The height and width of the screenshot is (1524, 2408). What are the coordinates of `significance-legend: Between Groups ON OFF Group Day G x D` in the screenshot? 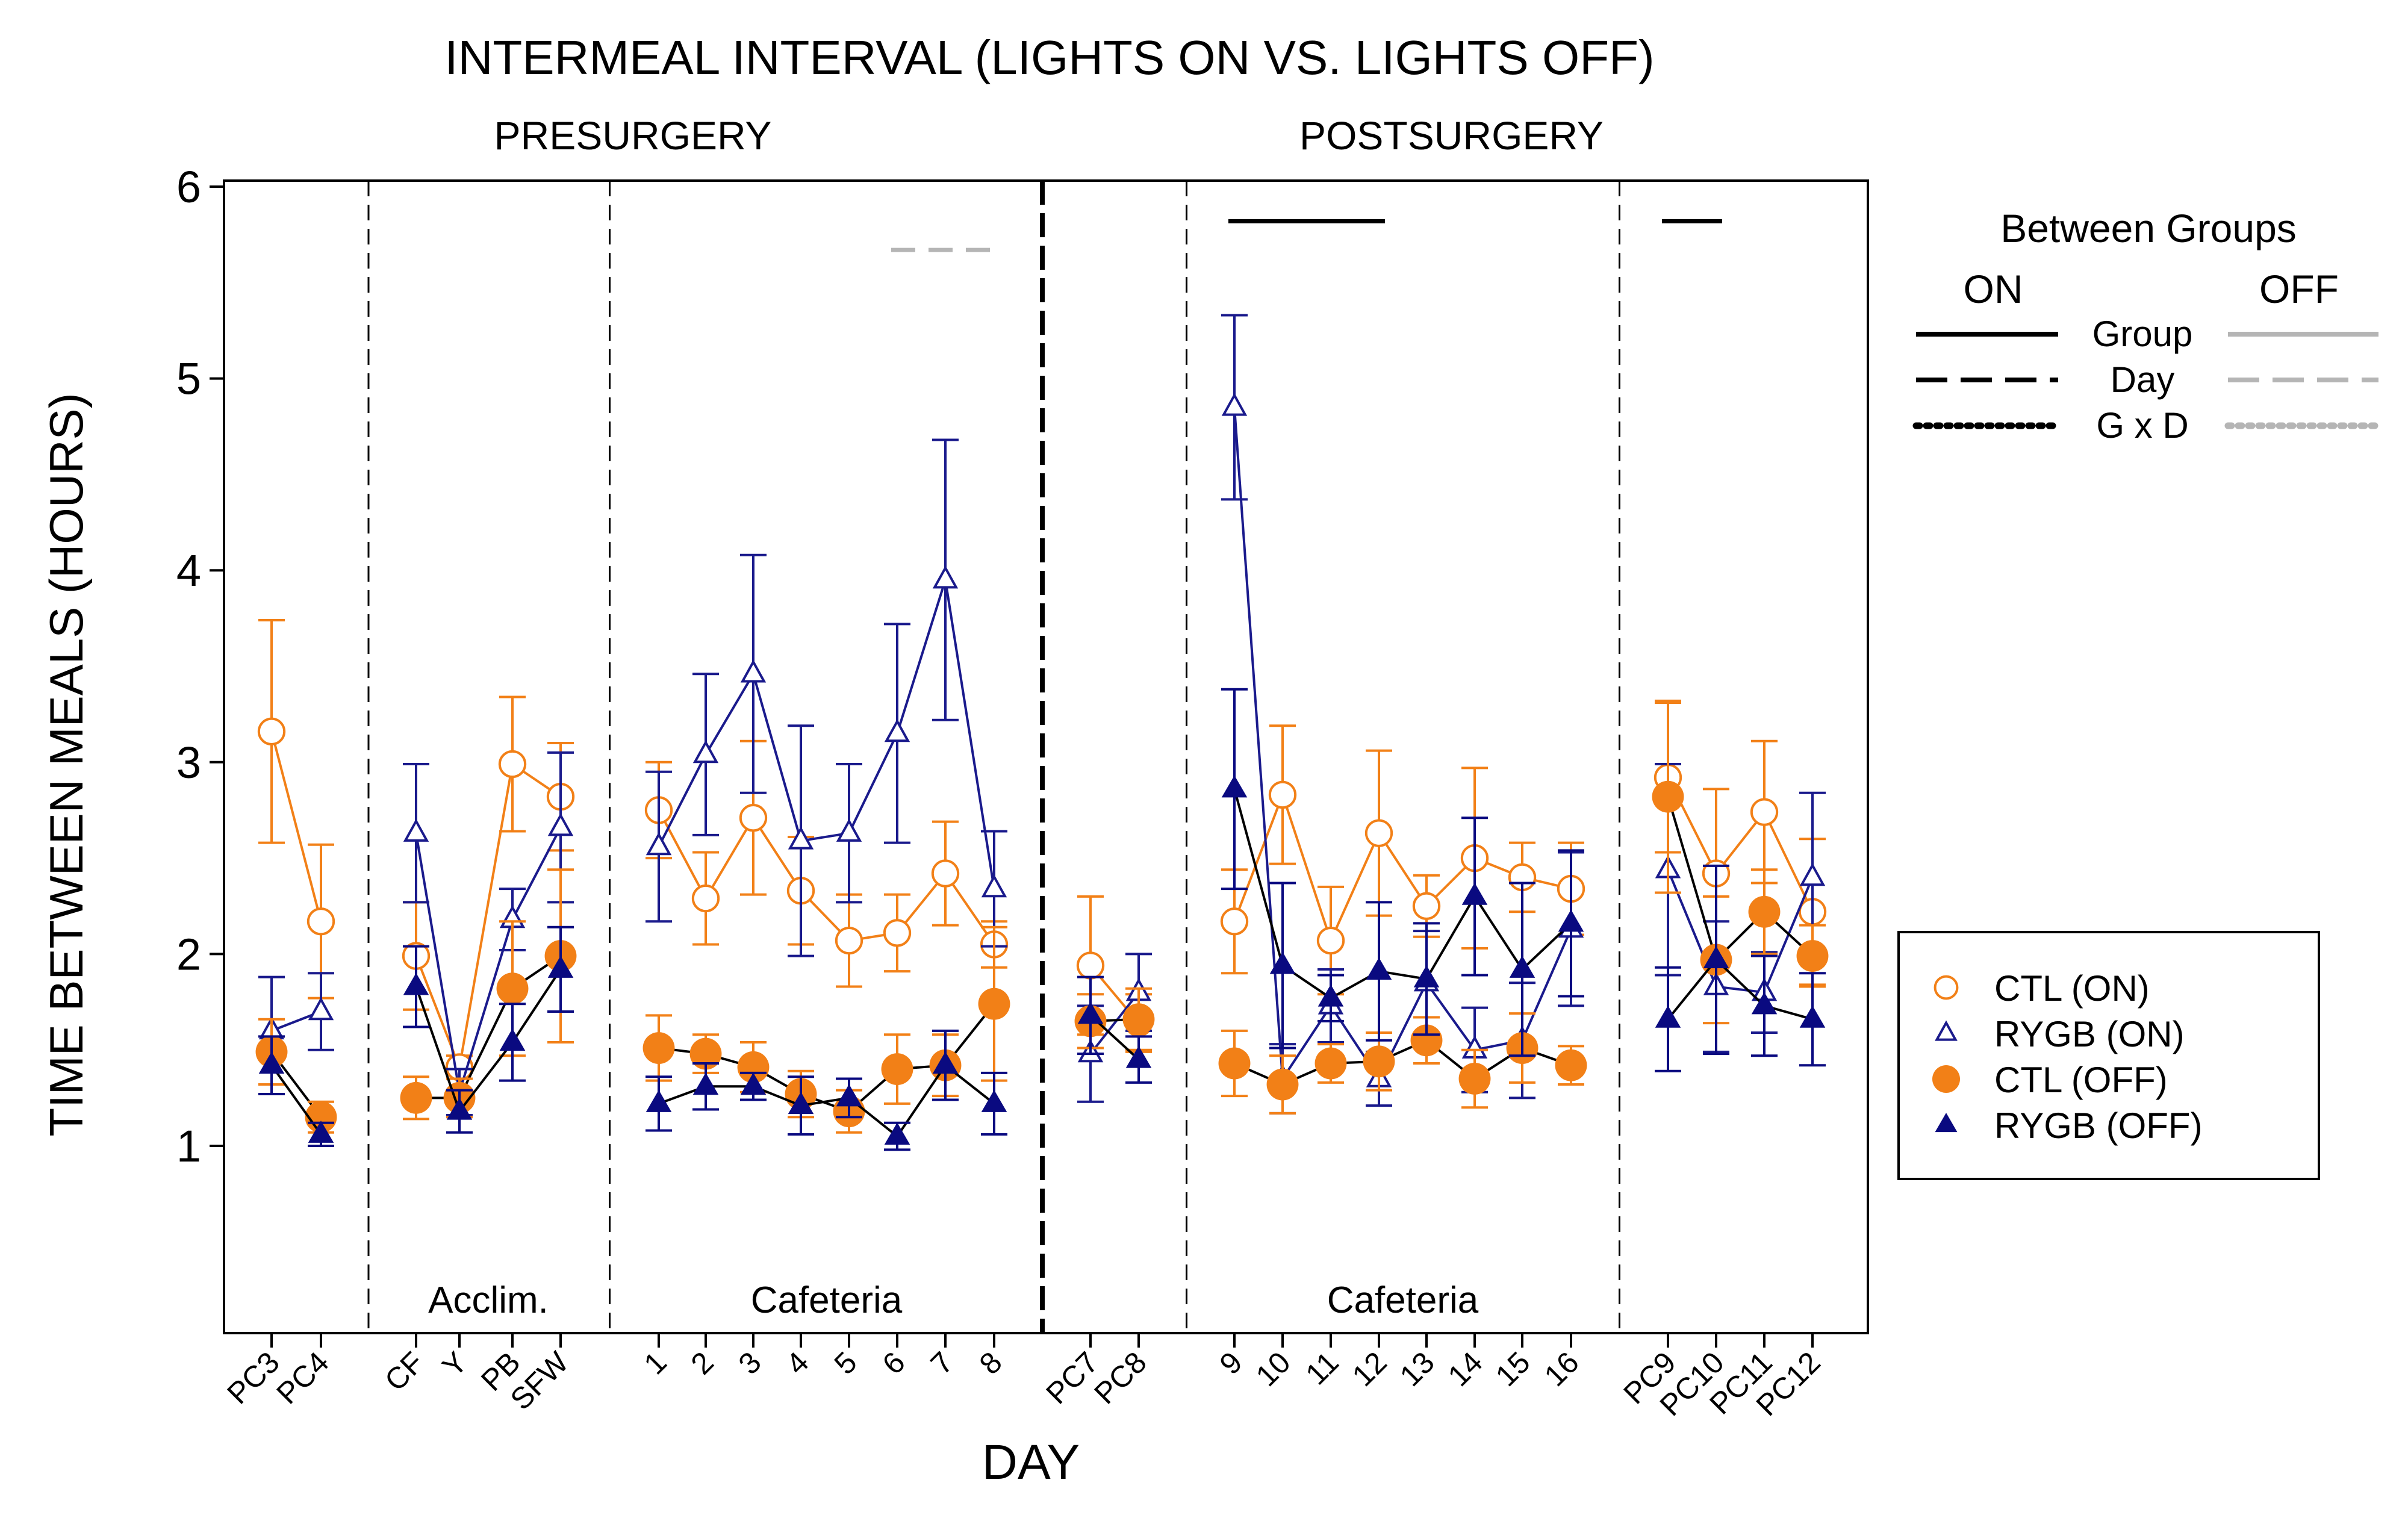 It's located at (2147, 326).